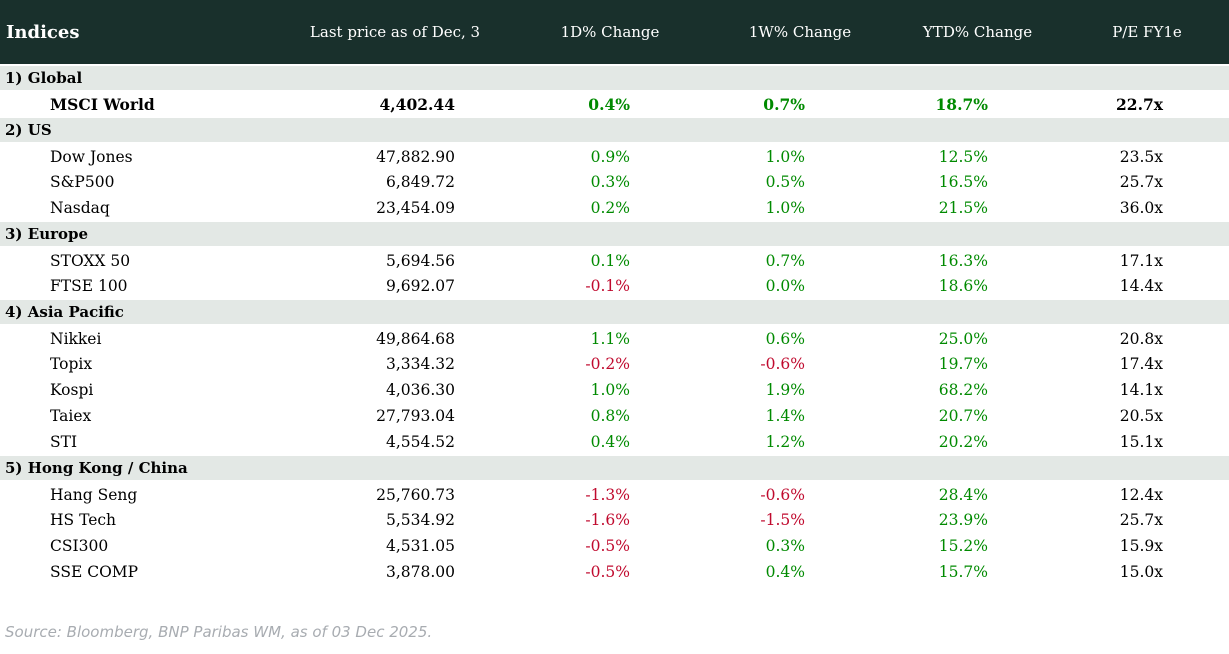 The image size is (1229, 654). I want to click on change-ytd: 18.6%, so click(963, 285).